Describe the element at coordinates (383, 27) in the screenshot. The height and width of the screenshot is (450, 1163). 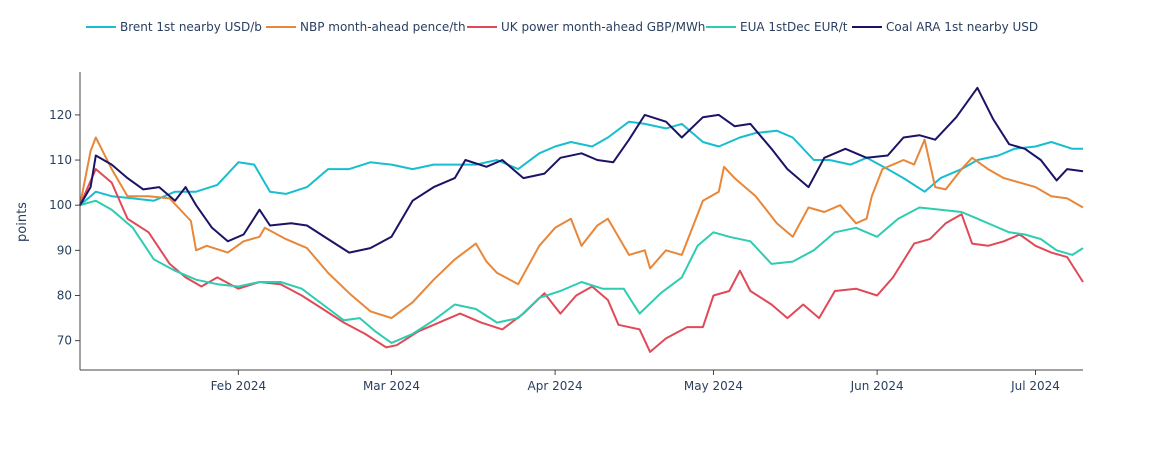
I see `legend-label: NBP month-ahead pence/th` at that location.